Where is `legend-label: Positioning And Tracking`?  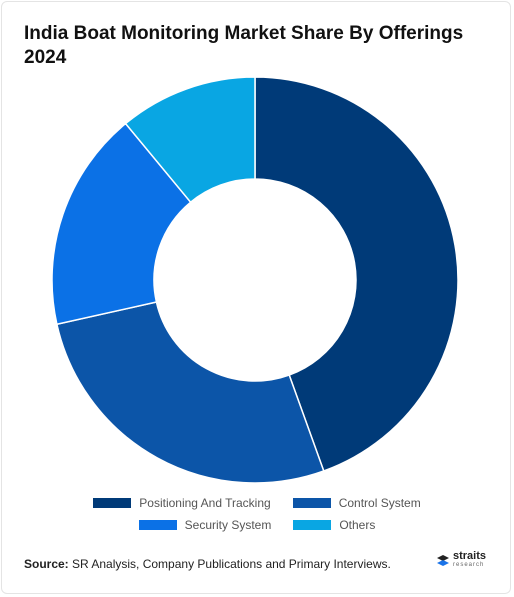 legend-label: Positioning And Tracking is located at coordinates (205, 503).